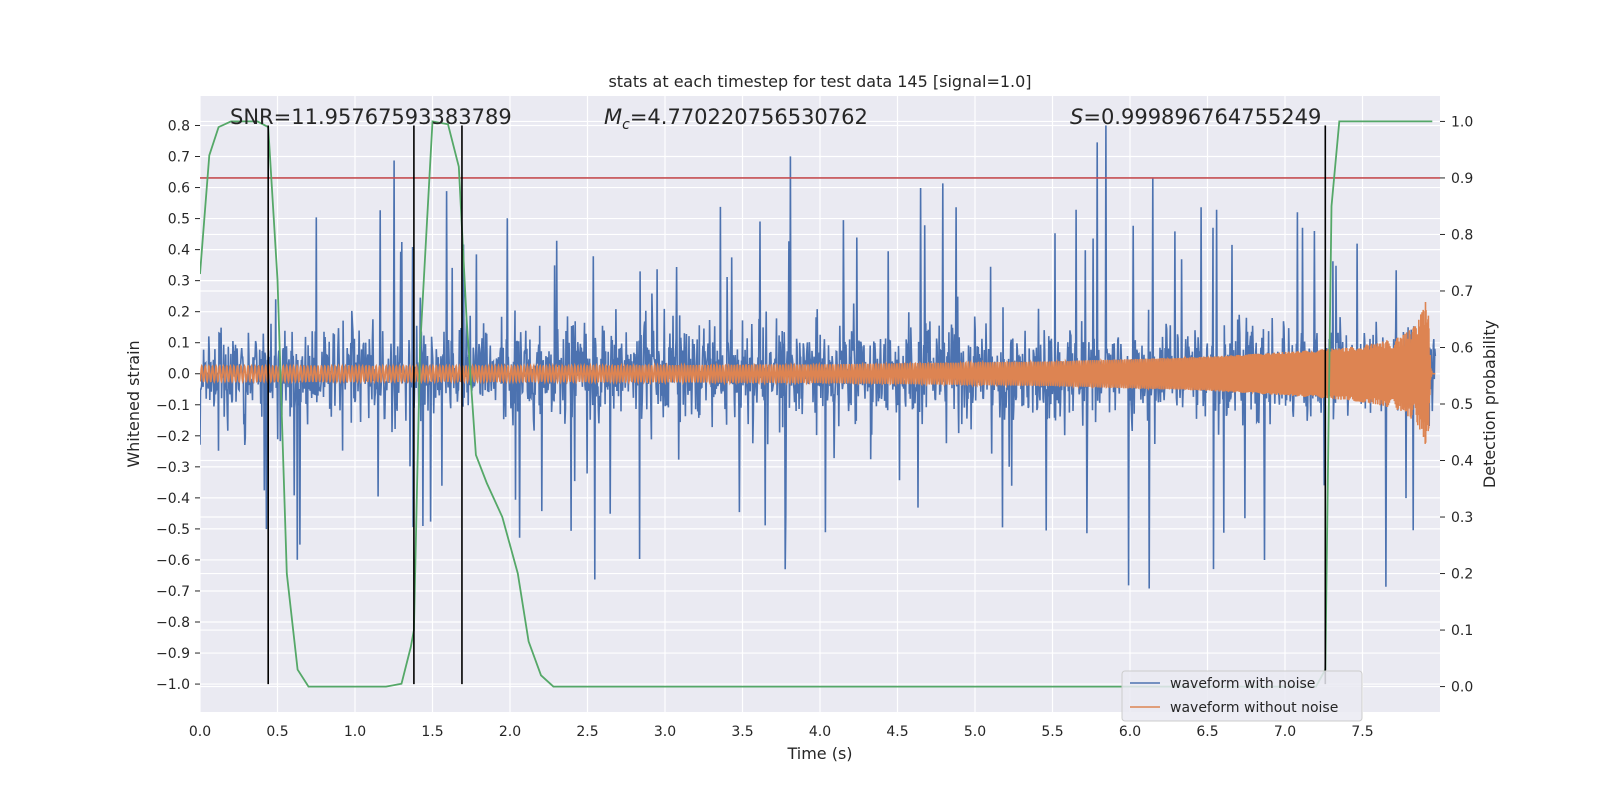 The height and width of the screenshot is (800, 1600). Describe the element at coordinates (179, 251) in the screenshot. I see `y-tick-label-left: 0.4` at that location.